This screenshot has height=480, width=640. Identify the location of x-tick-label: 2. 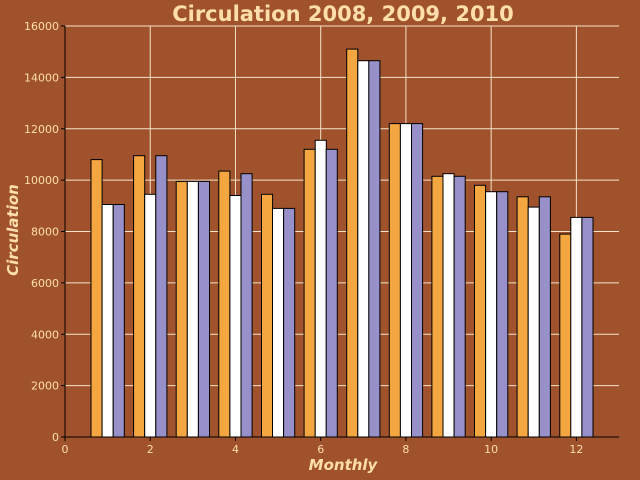
(150, 449).